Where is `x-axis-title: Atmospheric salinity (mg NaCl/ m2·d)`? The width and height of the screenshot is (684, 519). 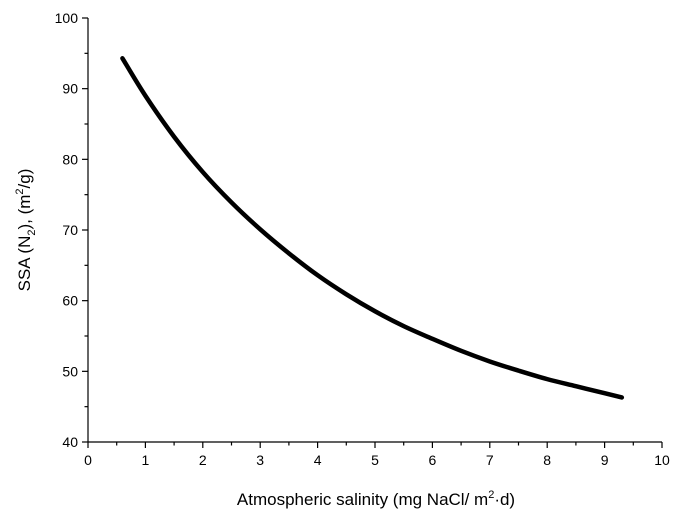 x-axis-title: Atmospheric salinity (mg NaCl/ m2·d) is located at coordinates (376, 499).